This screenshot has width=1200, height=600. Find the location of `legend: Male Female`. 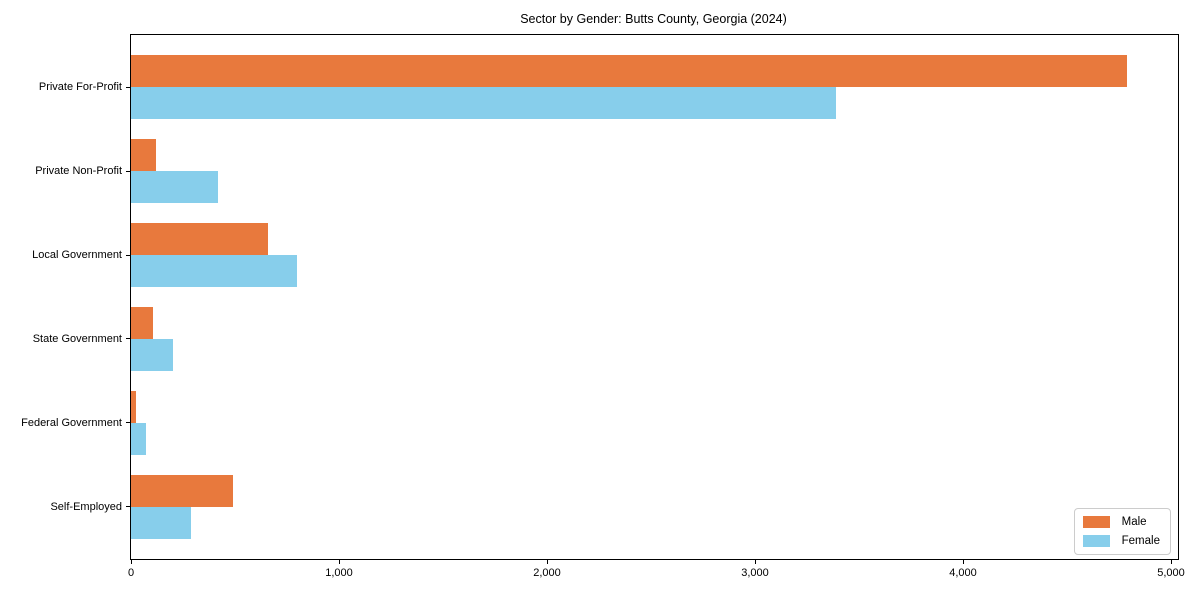

legend: Male Female is located at coordinates (1122, 531).